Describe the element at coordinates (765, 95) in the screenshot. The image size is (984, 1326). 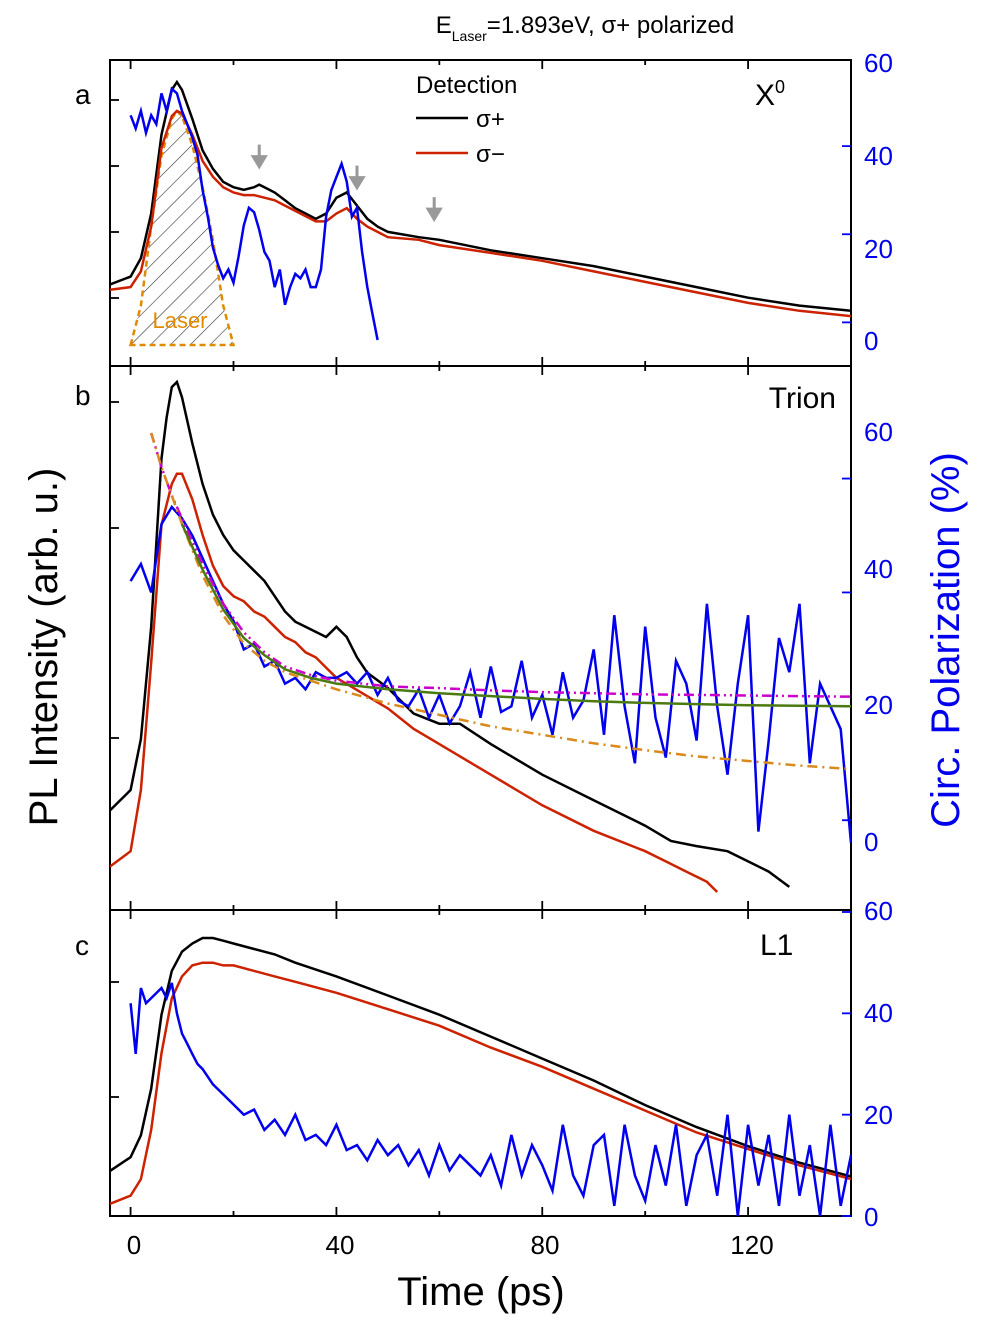
I see `species-a-base: X` at that location.